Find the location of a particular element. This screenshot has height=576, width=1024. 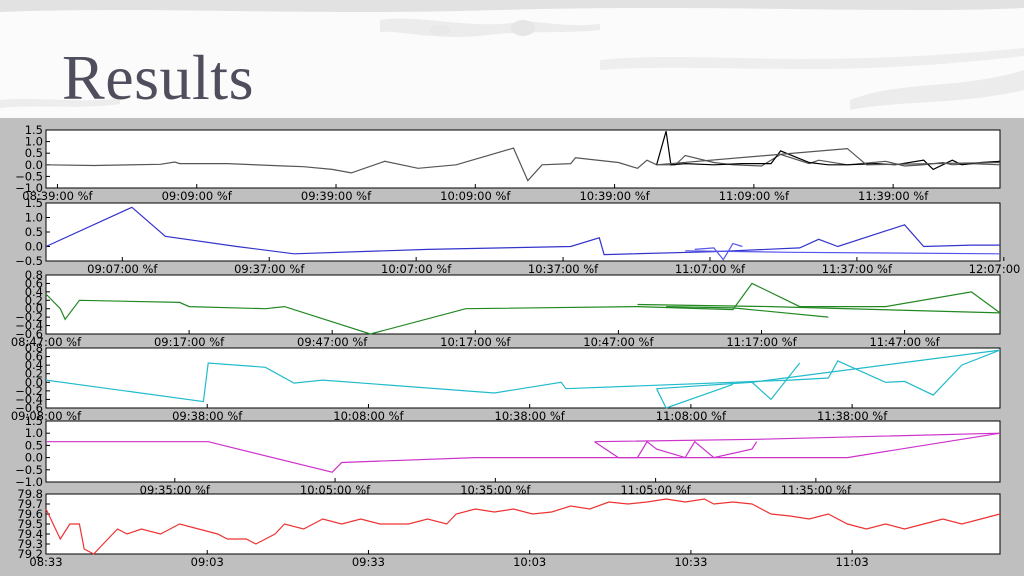

x-tick-label: 10:38:00 %f is located at coordinates (530, 416).